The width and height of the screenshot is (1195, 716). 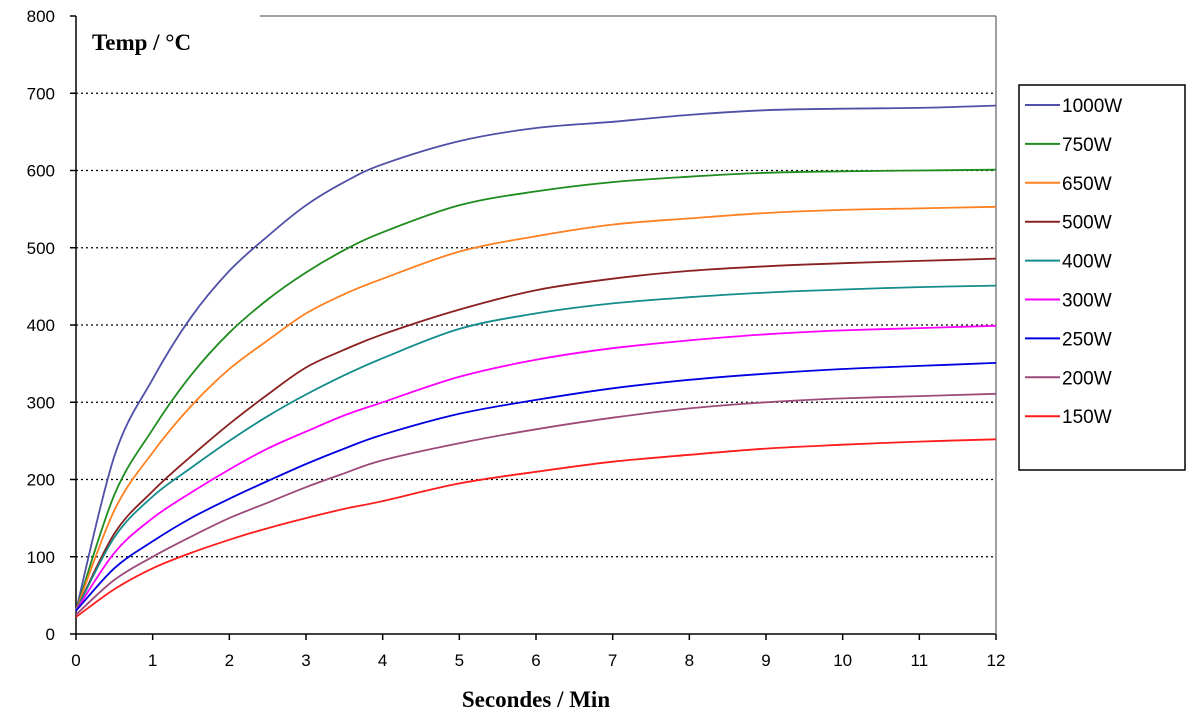 I want to click on x-tick-label: 3, so click(x=305, y=660).